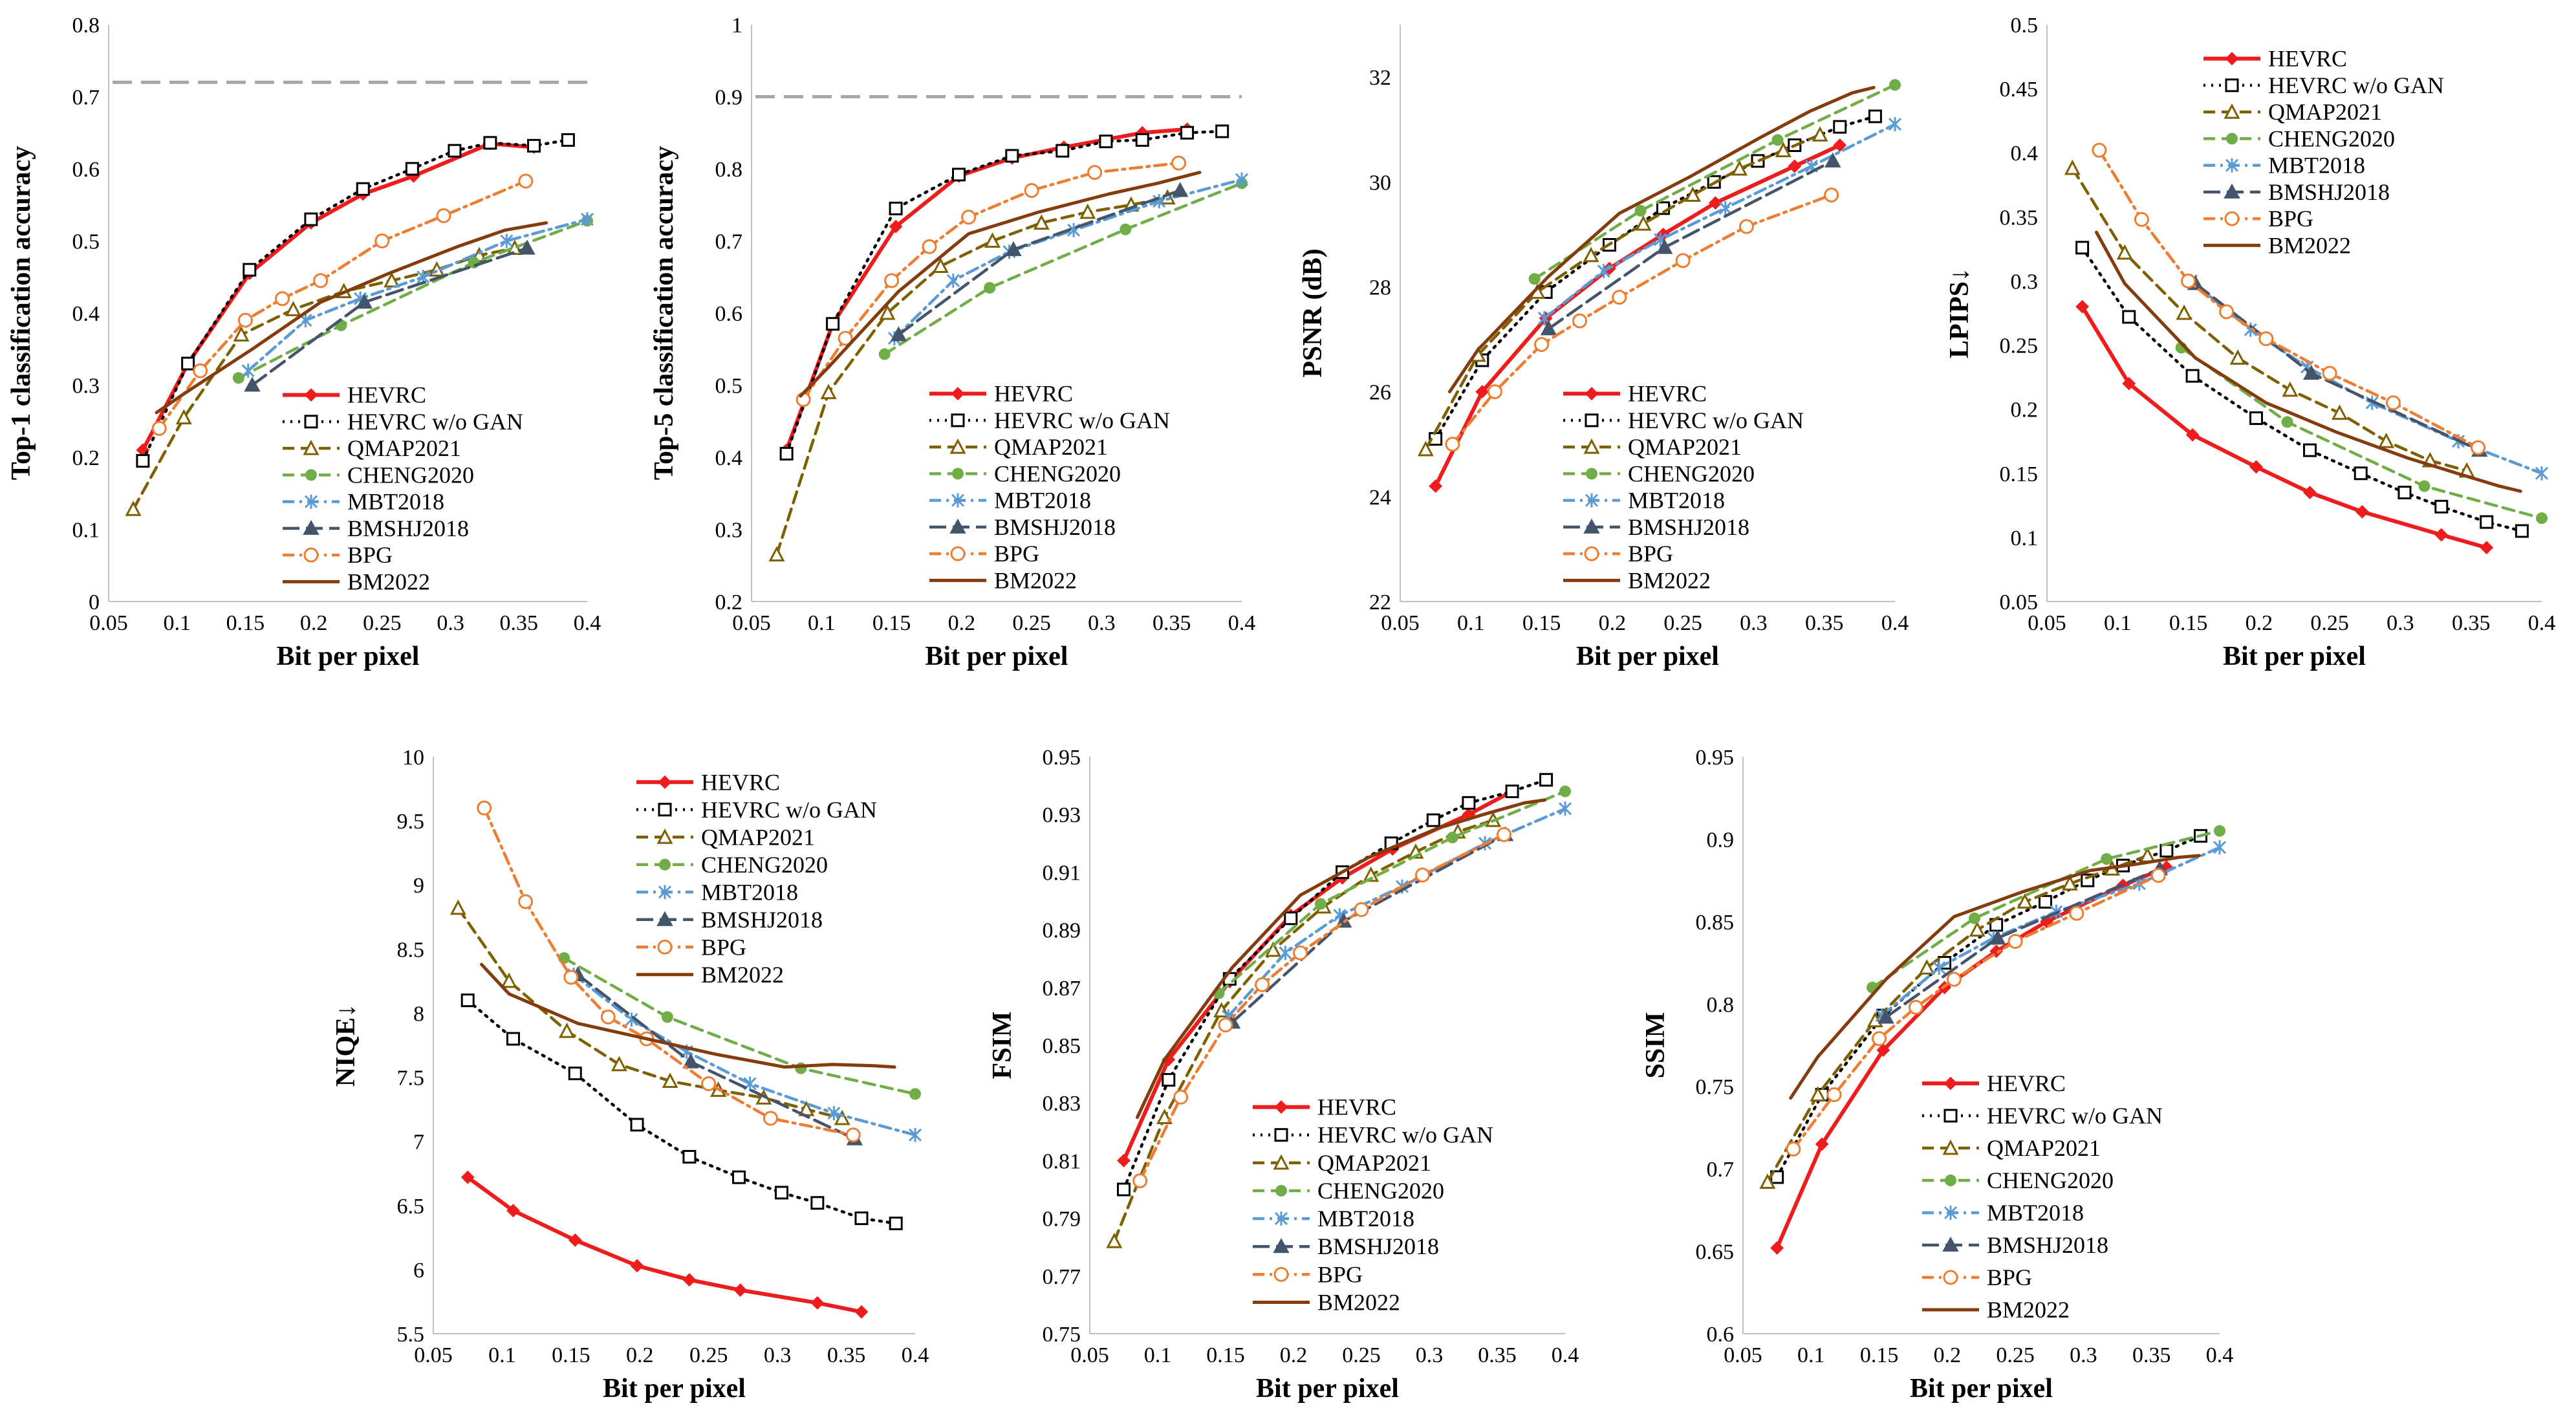 This screenshot has height=1421, width=2576. What do you see at coordinates (729, 98) in the screenshot?
I see `y-tick-label: 0.9` at bounding box center [729, 98].